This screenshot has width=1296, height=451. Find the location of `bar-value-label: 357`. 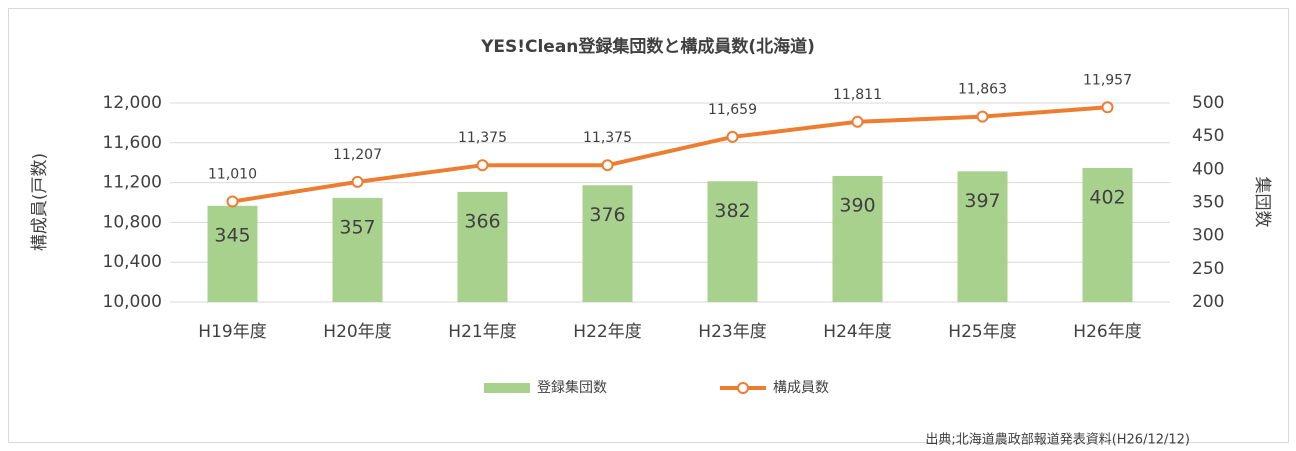

bar-value-label: 357 is located at coordinates (357, 227).